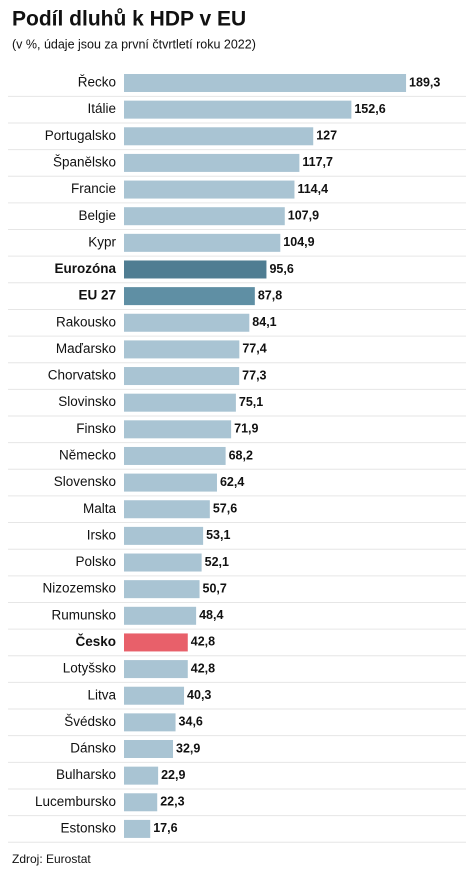 This screenshot has width=474, height=882. Describe the element at coordinates (251, 402) in the screenshot. I see `value-label: 75,1` at that location.